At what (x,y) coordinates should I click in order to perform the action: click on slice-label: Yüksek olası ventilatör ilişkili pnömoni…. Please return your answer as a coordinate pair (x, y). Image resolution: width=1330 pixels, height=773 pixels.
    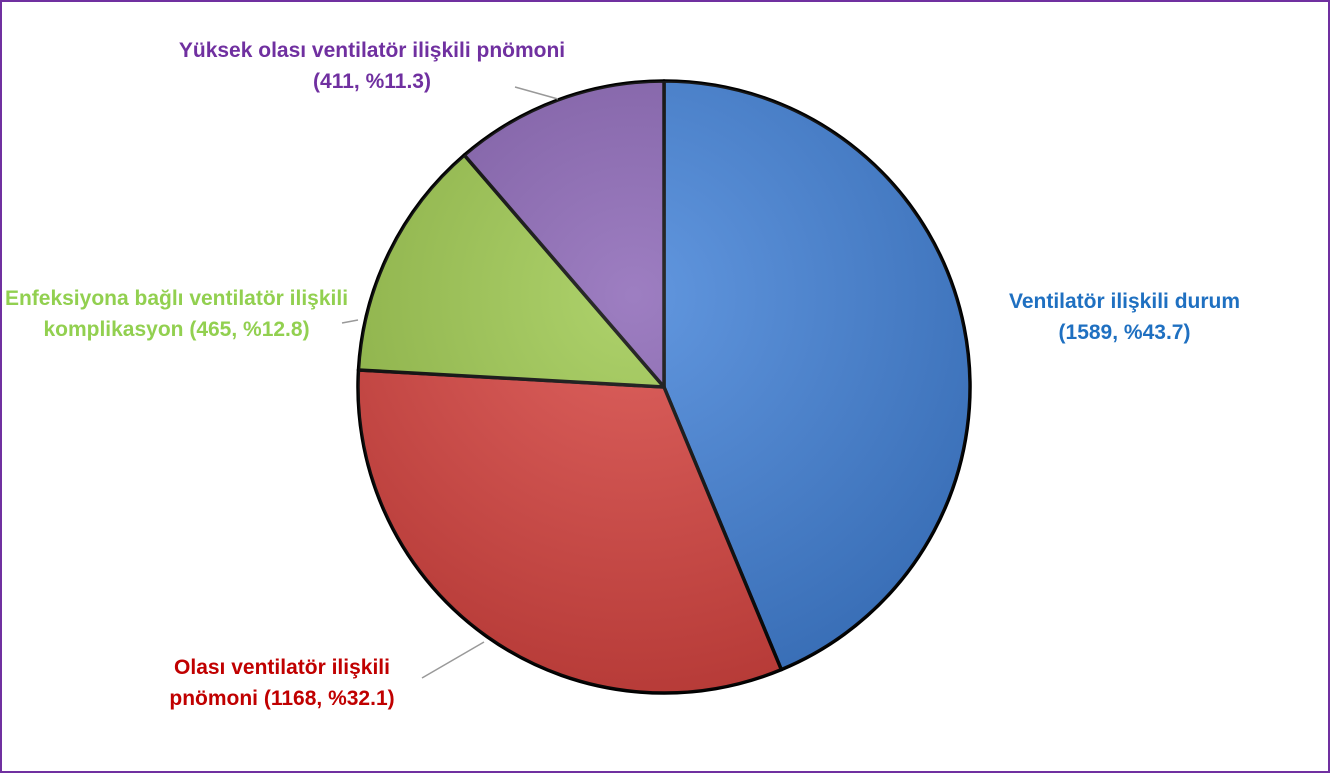
    Looking at the image, I should click on (372, 66).